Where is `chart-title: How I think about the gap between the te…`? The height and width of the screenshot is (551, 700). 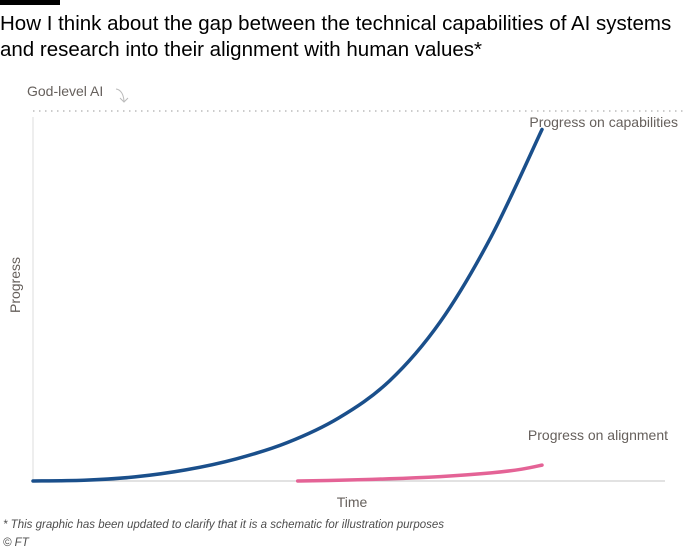 chart-title: How I think about the gap between the te… is located at coordinates (345, 37).